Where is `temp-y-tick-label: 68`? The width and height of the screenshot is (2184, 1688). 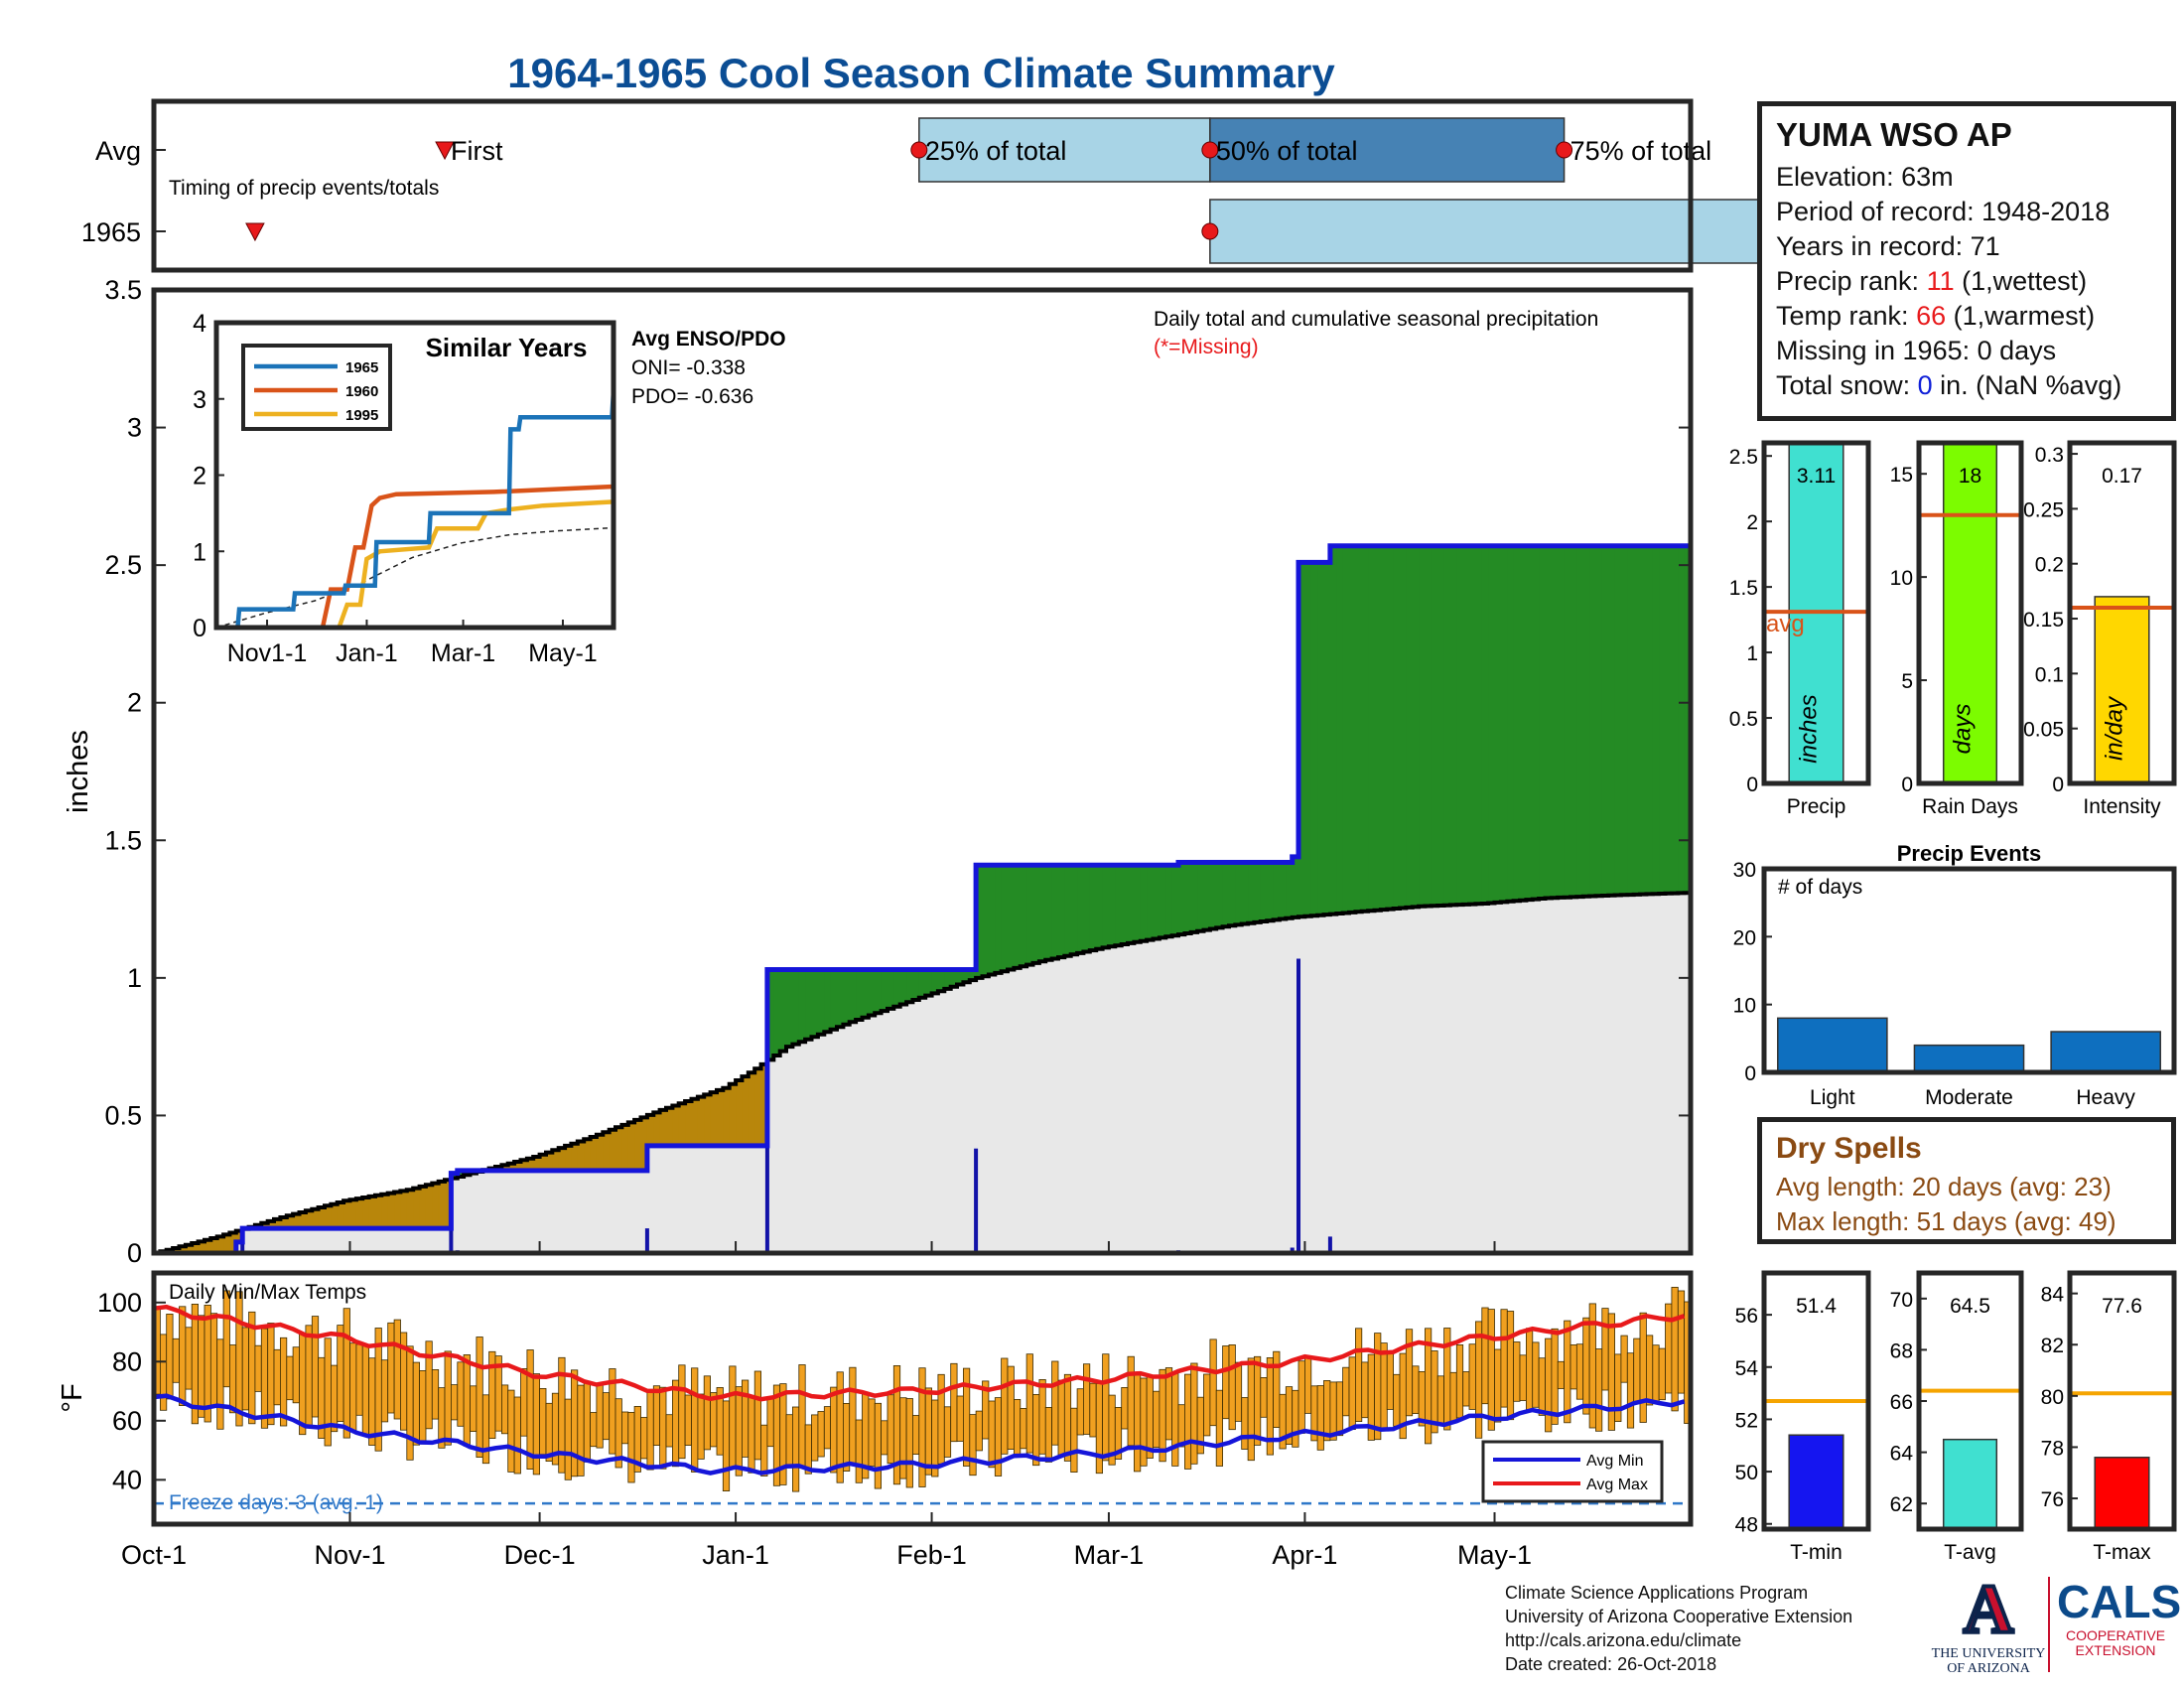 temp-y-tick-label: 68 is located at coordinates (1901, 1350).